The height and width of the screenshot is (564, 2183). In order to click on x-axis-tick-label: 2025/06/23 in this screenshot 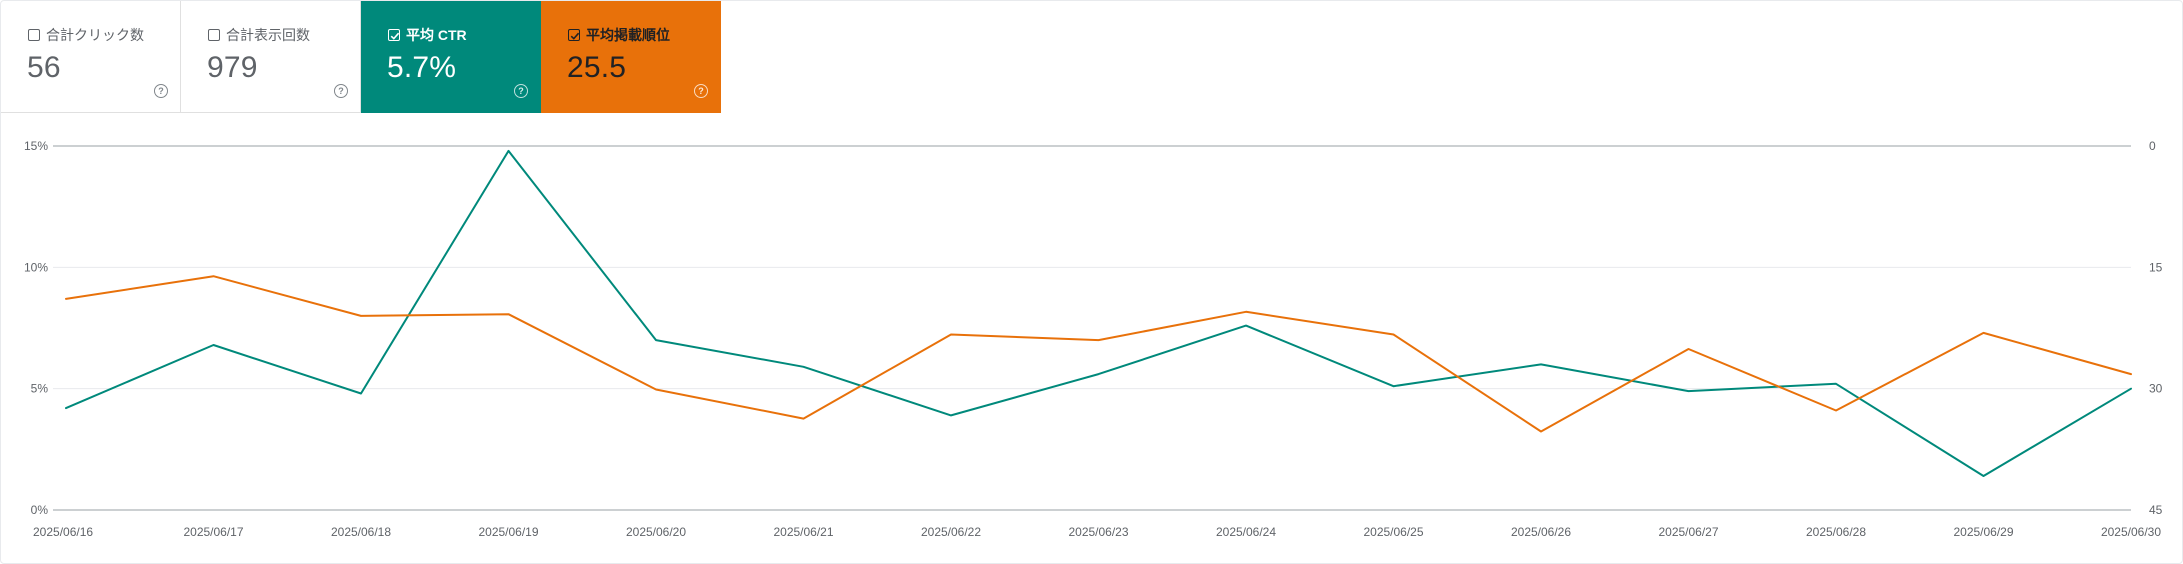, I will do `click(1098, 532)`.